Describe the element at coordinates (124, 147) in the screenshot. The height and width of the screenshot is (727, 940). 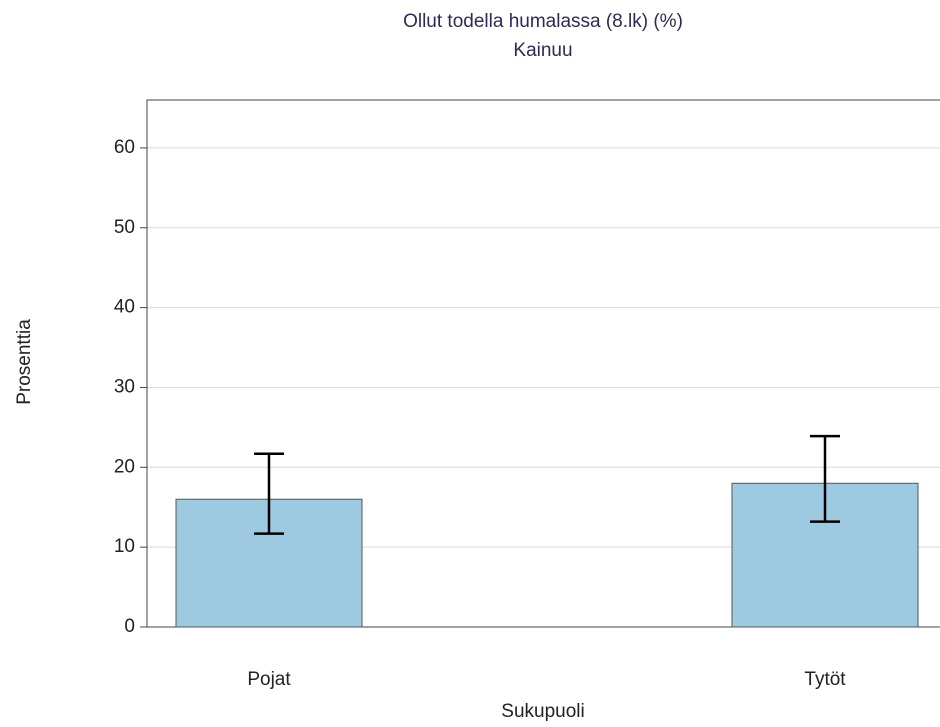
I see `y-tick-label: 60` at that location.